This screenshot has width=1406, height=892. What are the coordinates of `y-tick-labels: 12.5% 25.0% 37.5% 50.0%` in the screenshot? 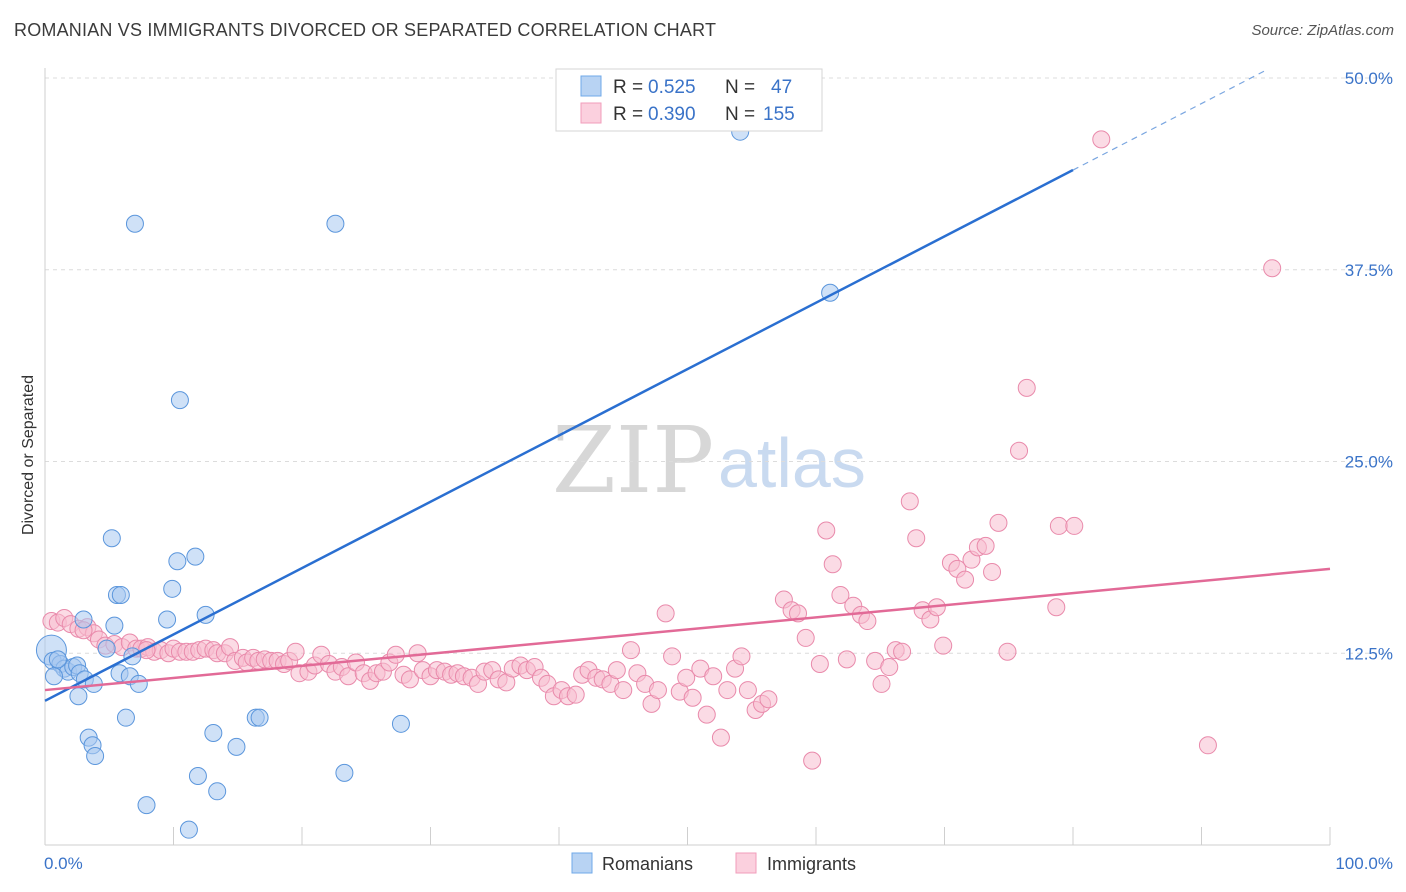 It's located at (1369, 366).